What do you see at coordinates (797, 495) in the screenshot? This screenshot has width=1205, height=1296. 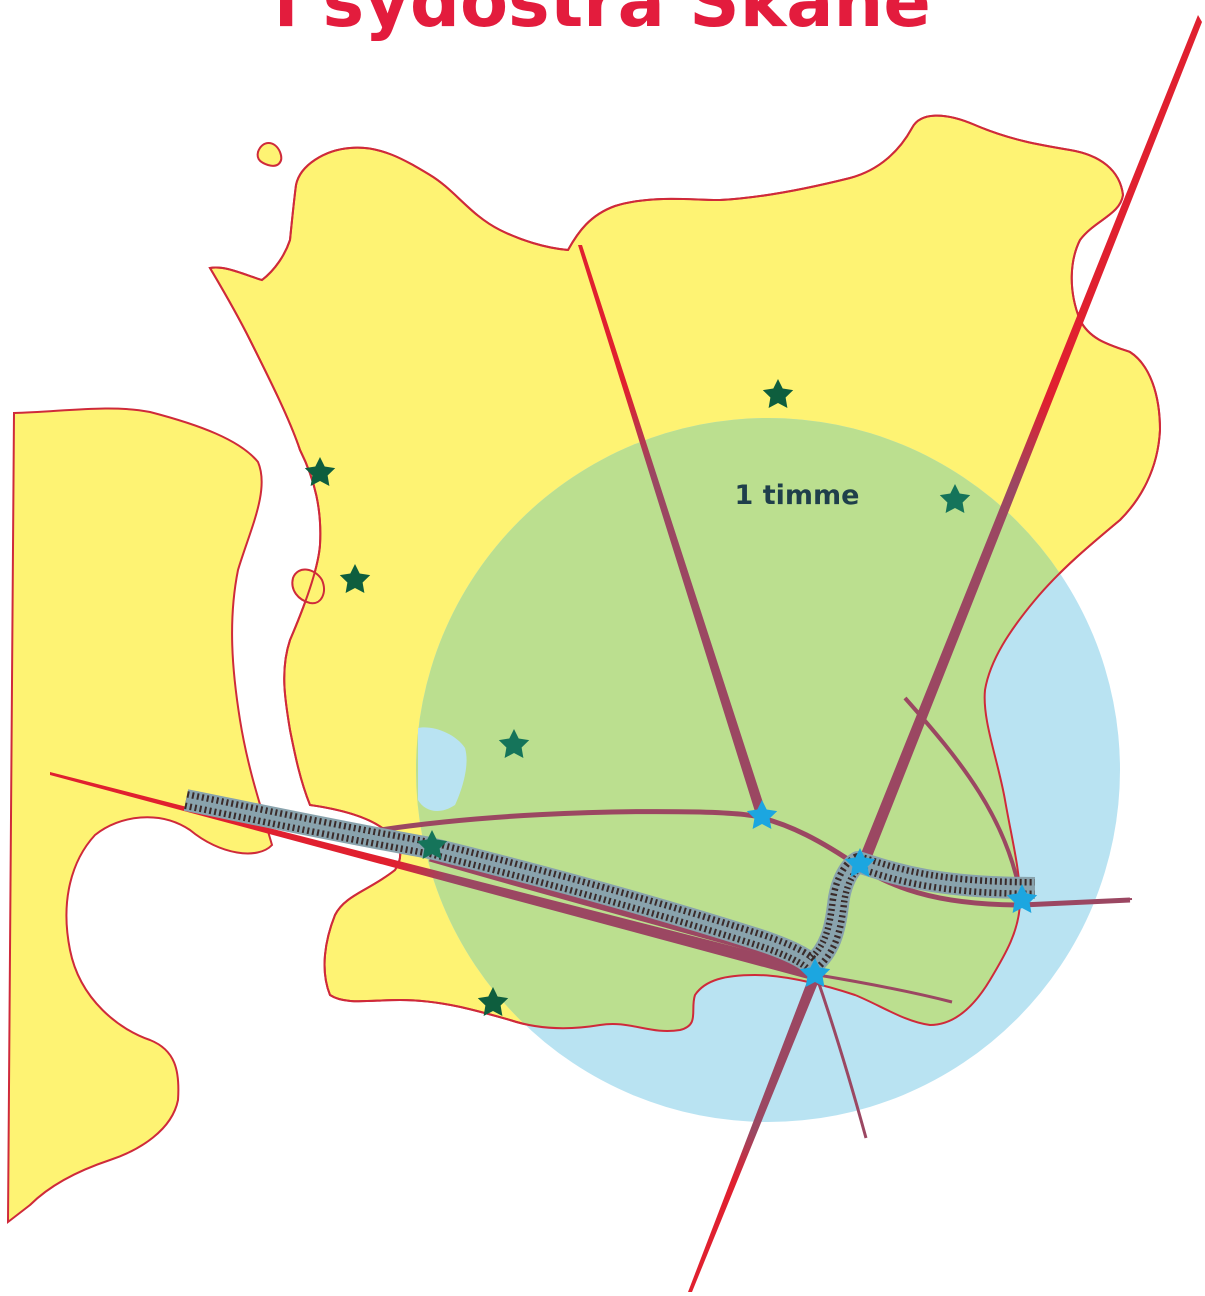 I see `one-hour-zone-label: 1 timme` at bounding box center [797, 495].